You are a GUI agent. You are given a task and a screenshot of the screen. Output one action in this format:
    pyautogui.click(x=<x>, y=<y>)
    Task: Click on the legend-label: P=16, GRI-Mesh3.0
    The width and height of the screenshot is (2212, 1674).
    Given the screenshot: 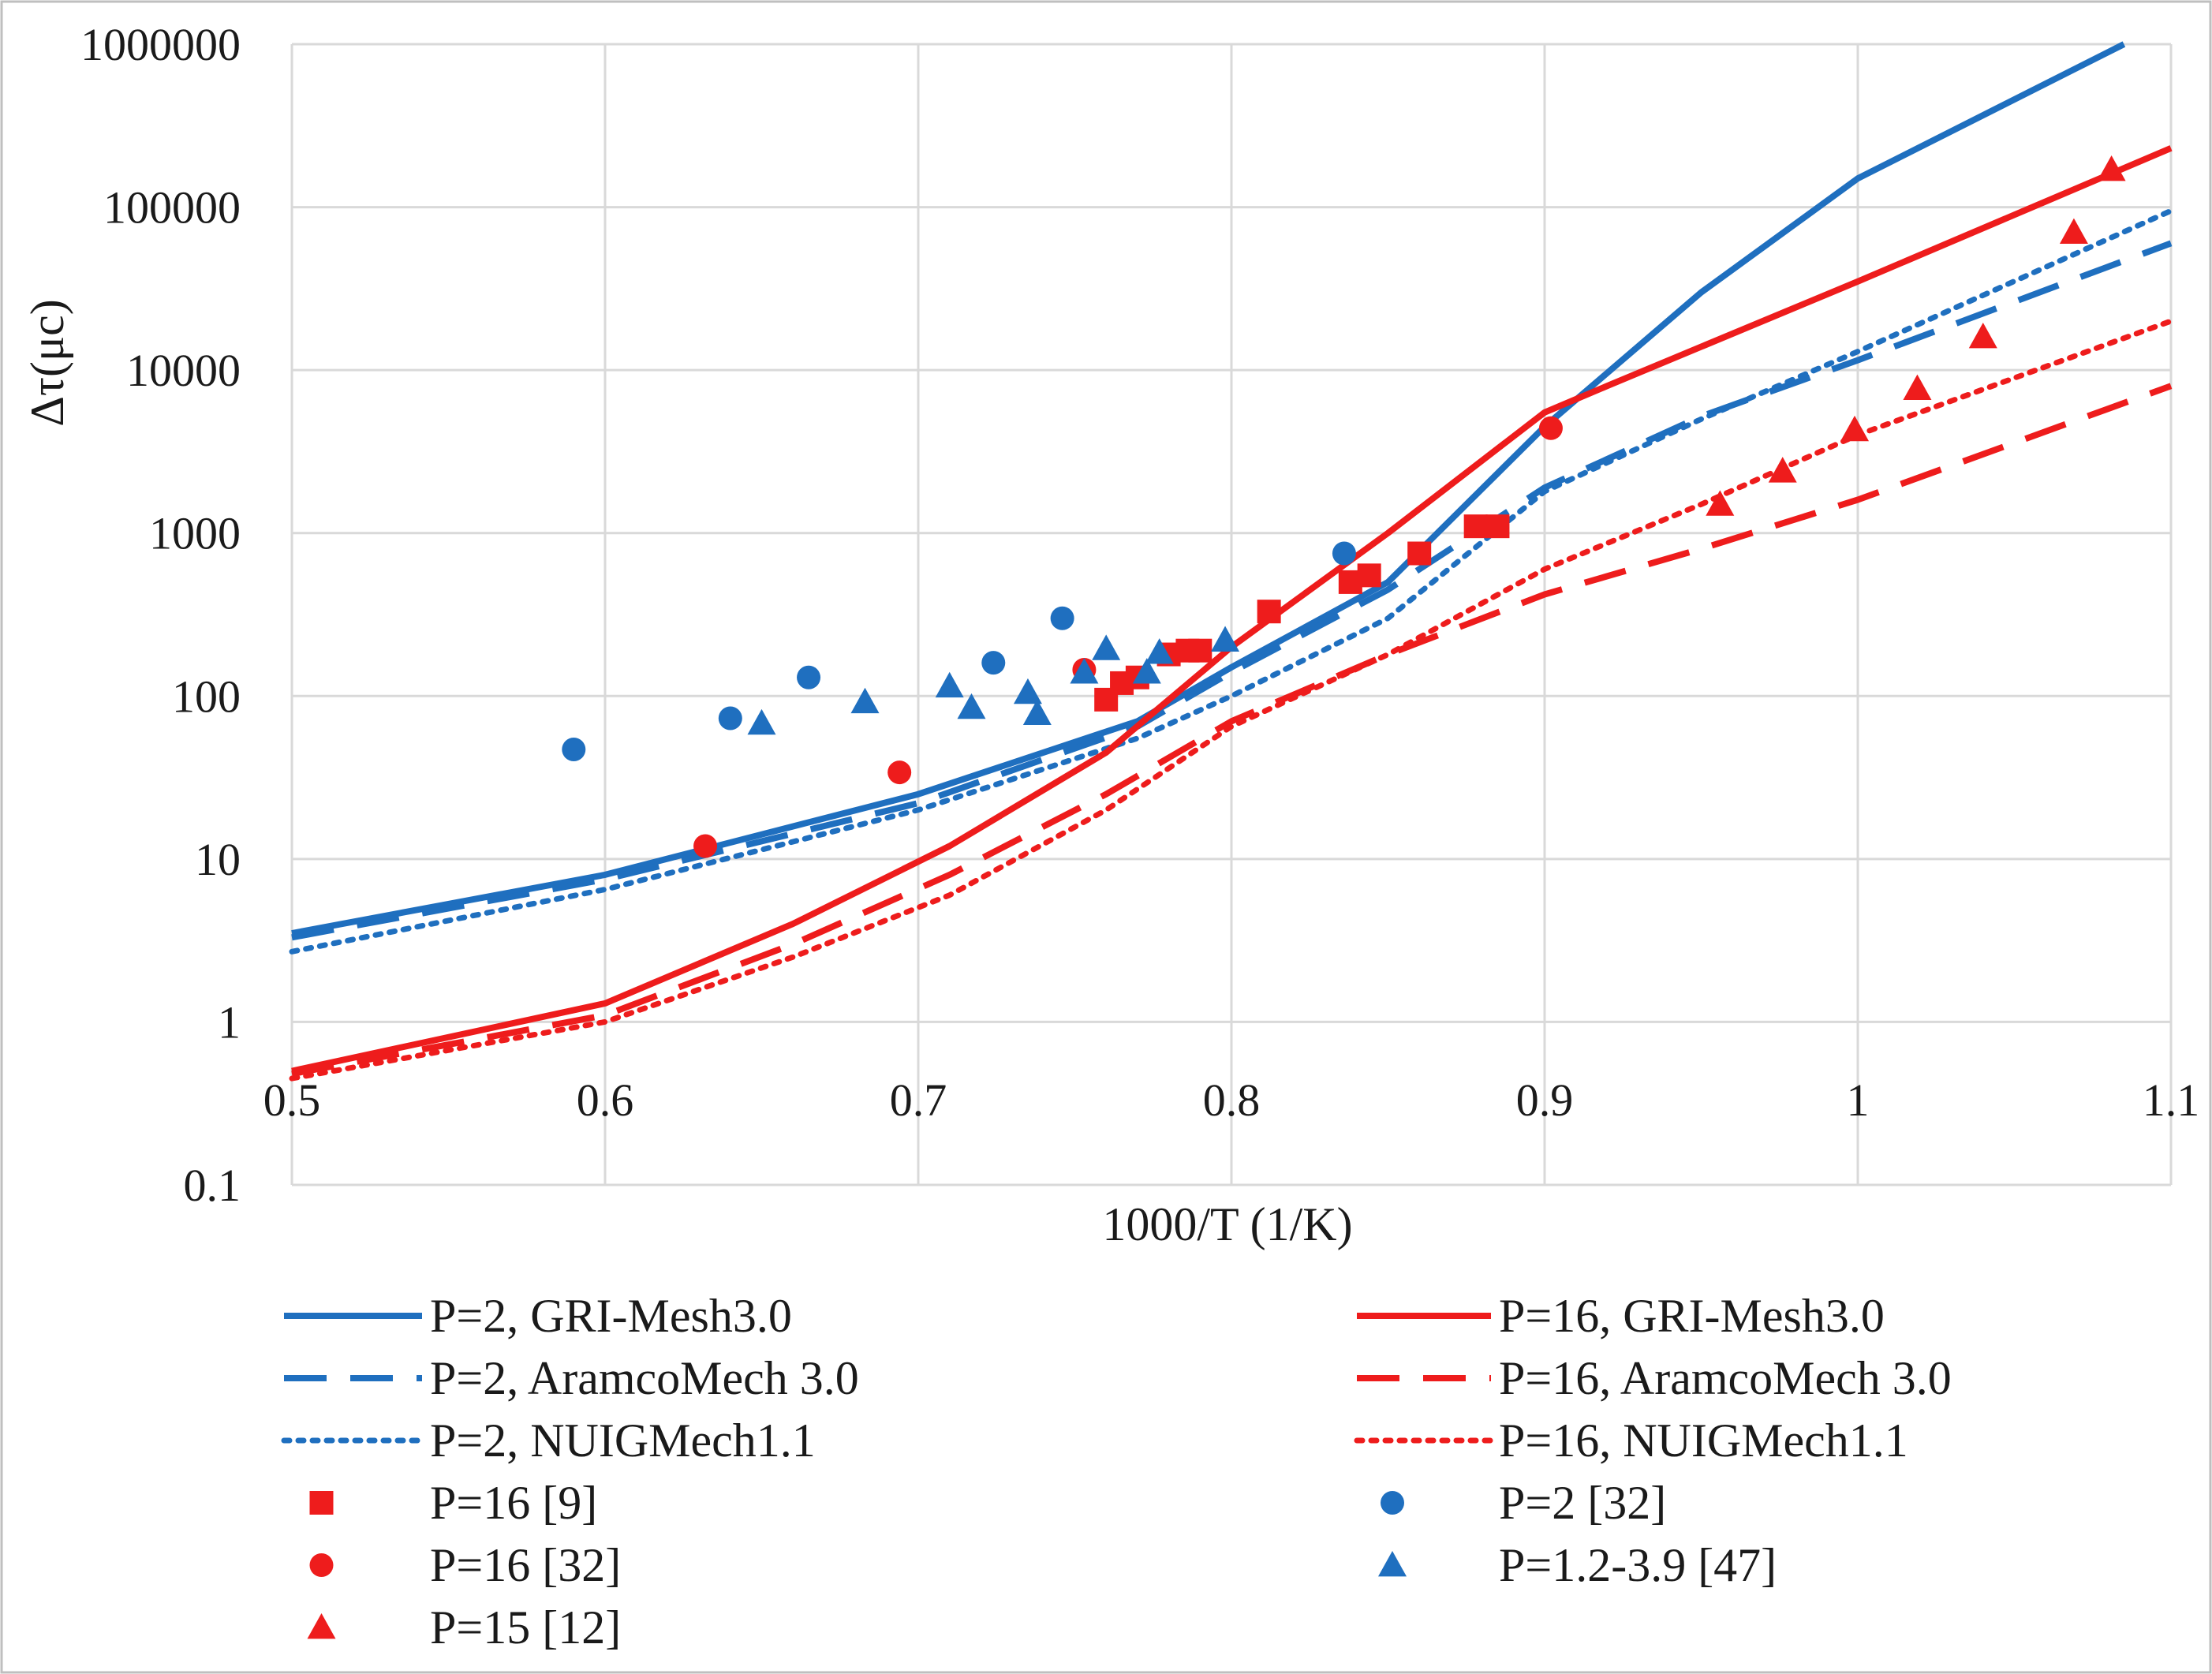 What is the action you would take?
    pyautogui.click(x=1692, y=1316)
    